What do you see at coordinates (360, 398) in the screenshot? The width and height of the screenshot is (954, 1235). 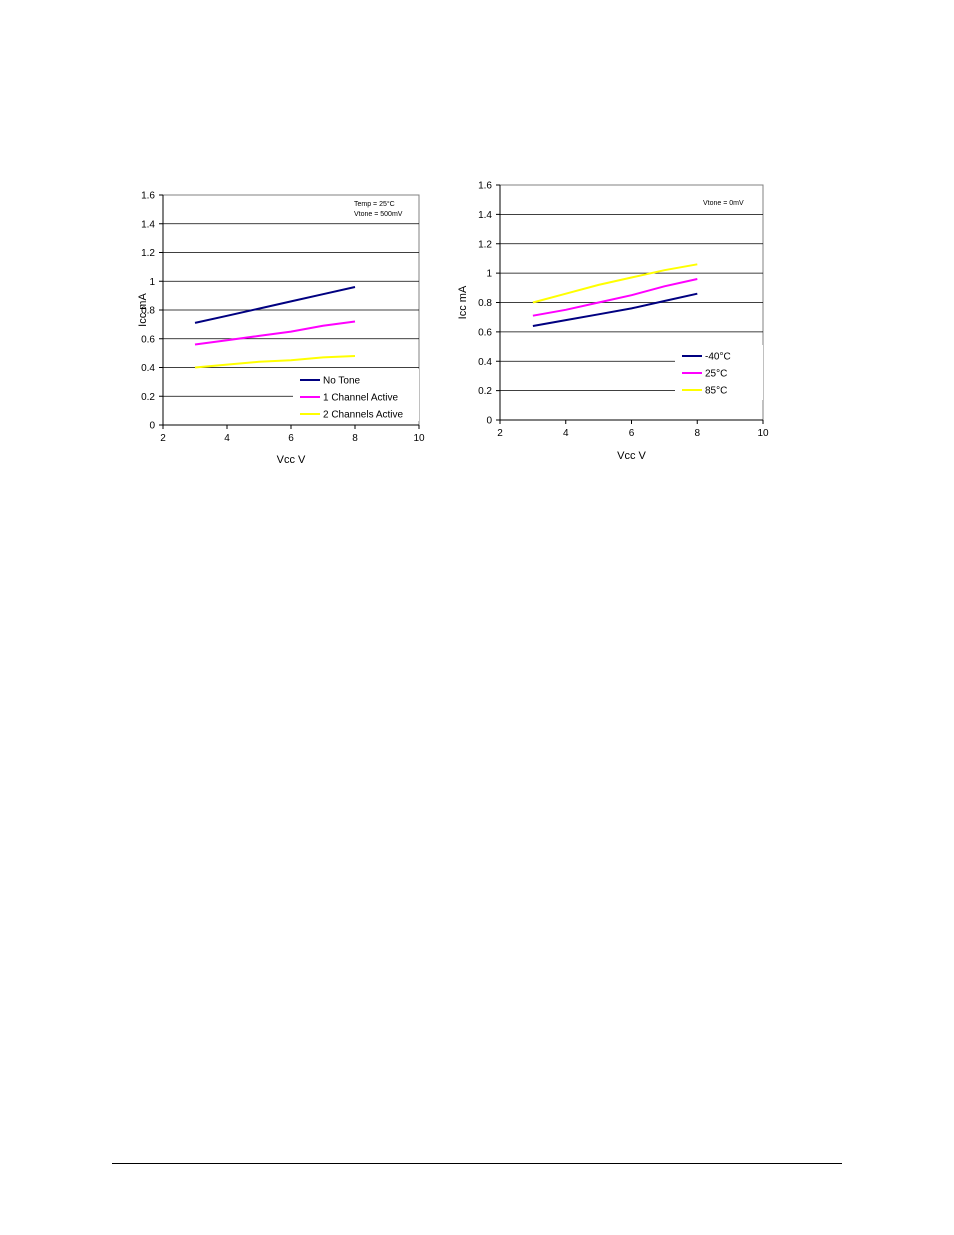 I see `legend-label: 1 Channel Active` at bounding box center [360, 398].